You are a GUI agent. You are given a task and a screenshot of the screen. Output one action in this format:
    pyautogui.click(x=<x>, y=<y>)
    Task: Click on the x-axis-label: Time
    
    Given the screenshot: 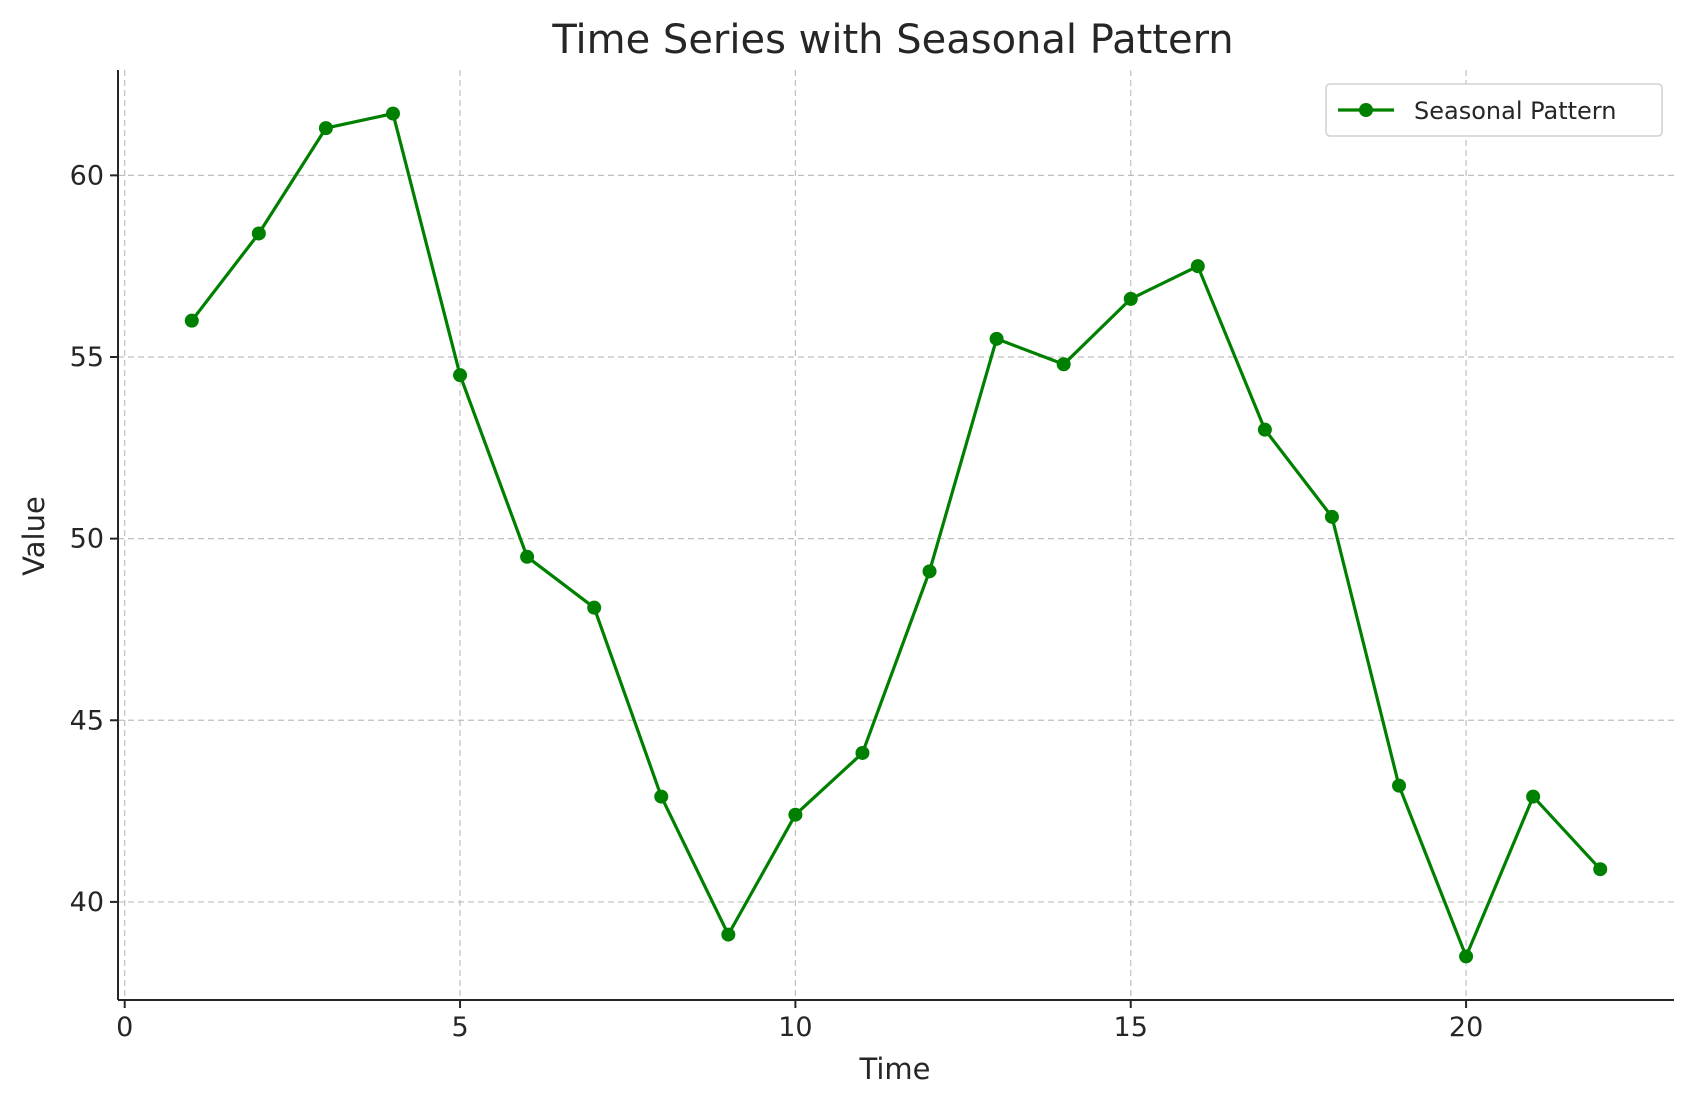 What is the action you would take?
    pyautogui.click(x=895, y=1069)
    